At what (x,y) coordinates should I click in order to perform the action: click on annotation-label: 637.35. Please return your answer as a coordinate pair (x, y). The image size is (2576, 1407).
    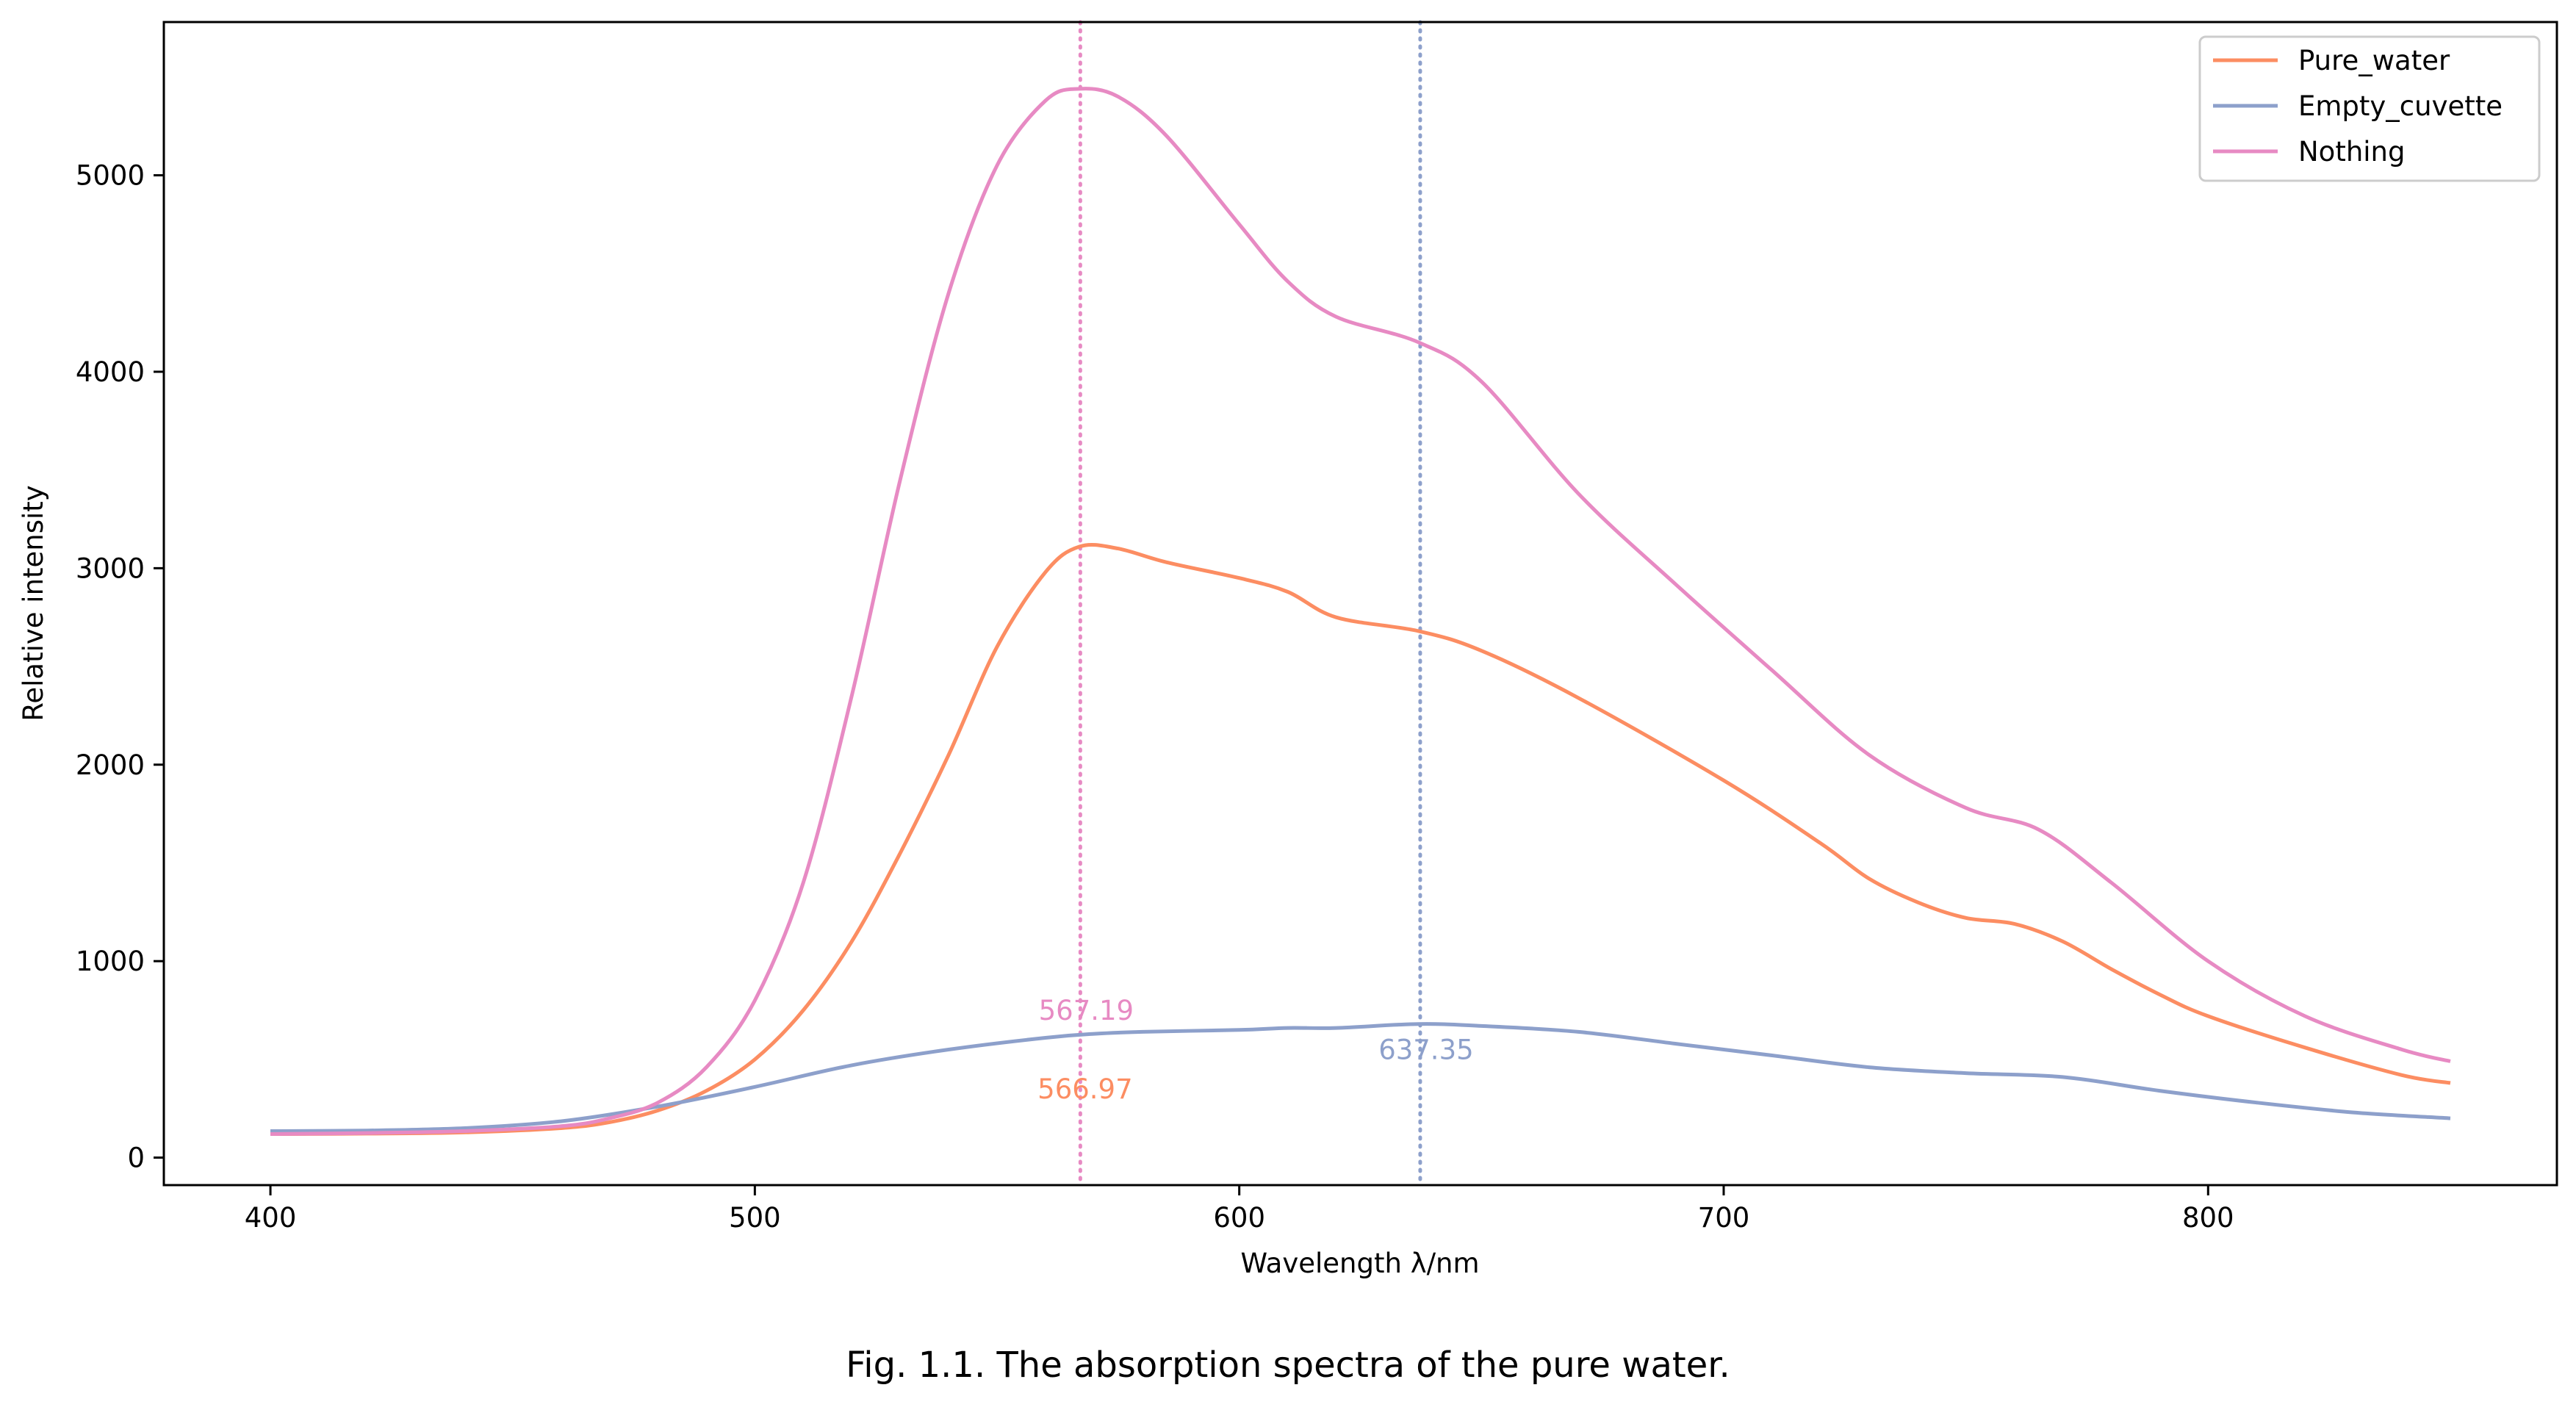
    Looking at the image, I should click on (1425, 1050).